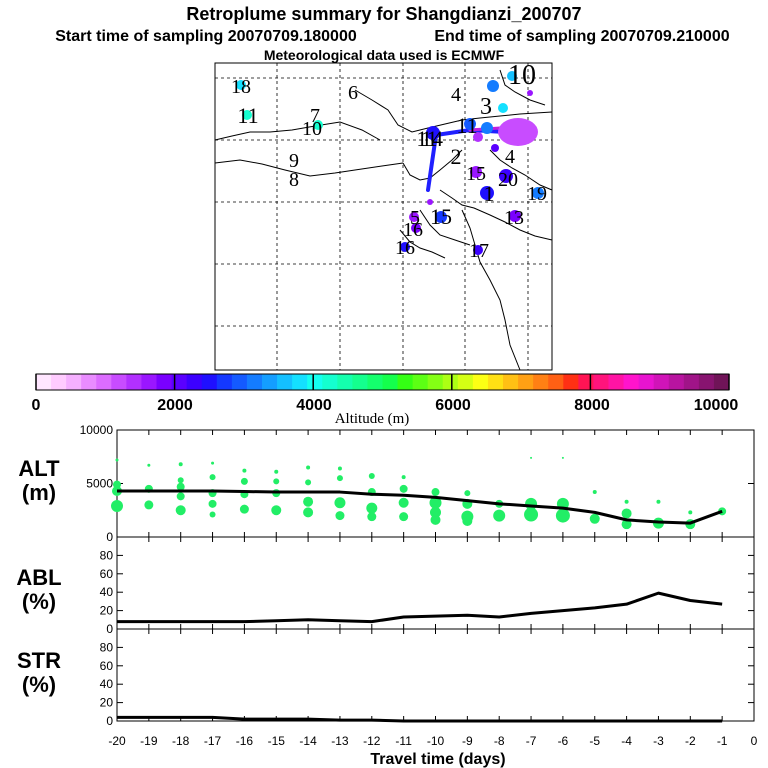 This screenshot has height=768, width=768. What do you see at coordinates (315, 116) in the screenshot?
I see `day-label: 7` at bounding box center [315, 116].